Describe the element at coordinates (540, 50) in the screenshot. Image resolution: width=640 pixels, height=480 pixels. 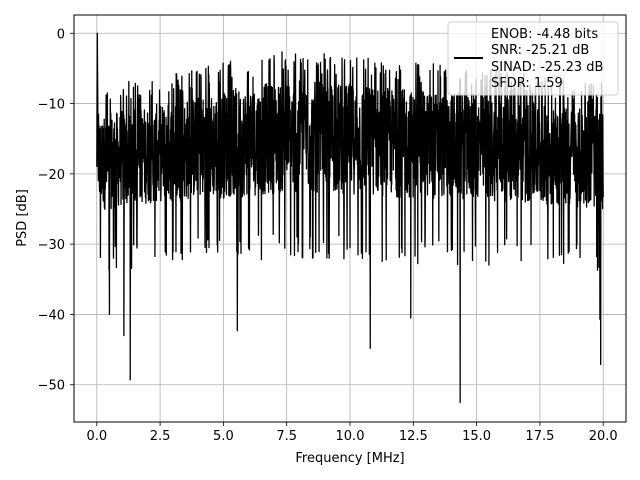
I see `legend-entry: SNR: -25.21 dB` at that location.